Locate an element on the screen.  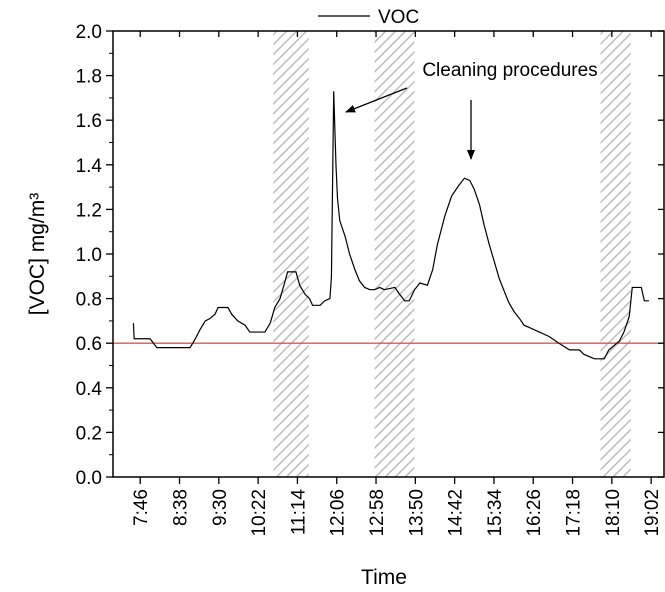
x-tick-label: 8:38 is located at coordinates (181, 507).